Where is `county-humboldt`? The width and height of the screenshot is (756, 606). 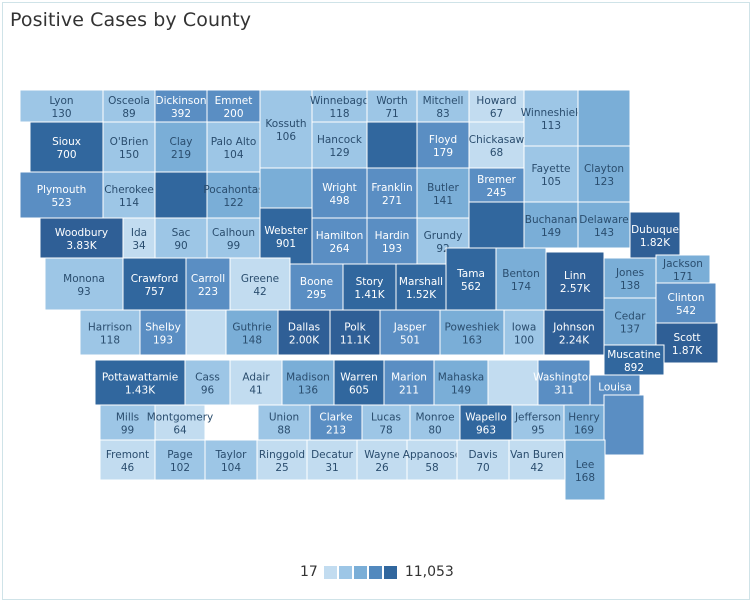 county-humboldt is located at coordinates (286, 188).